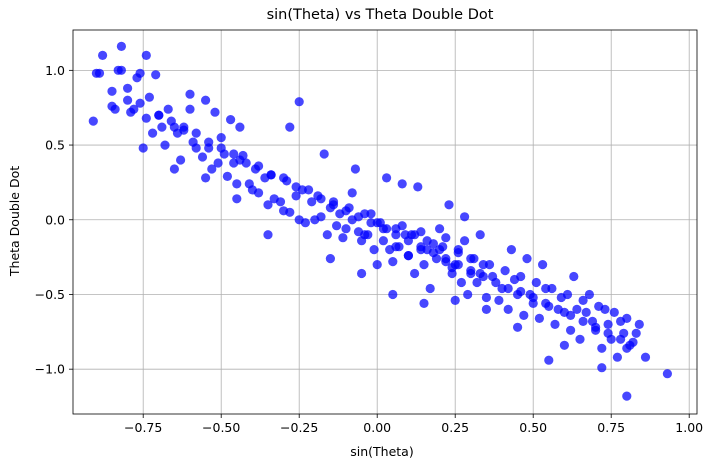 The width and height of the screenshot is (711, 468). I want to click on x-tick-label: 0.50, so click(533, 427).